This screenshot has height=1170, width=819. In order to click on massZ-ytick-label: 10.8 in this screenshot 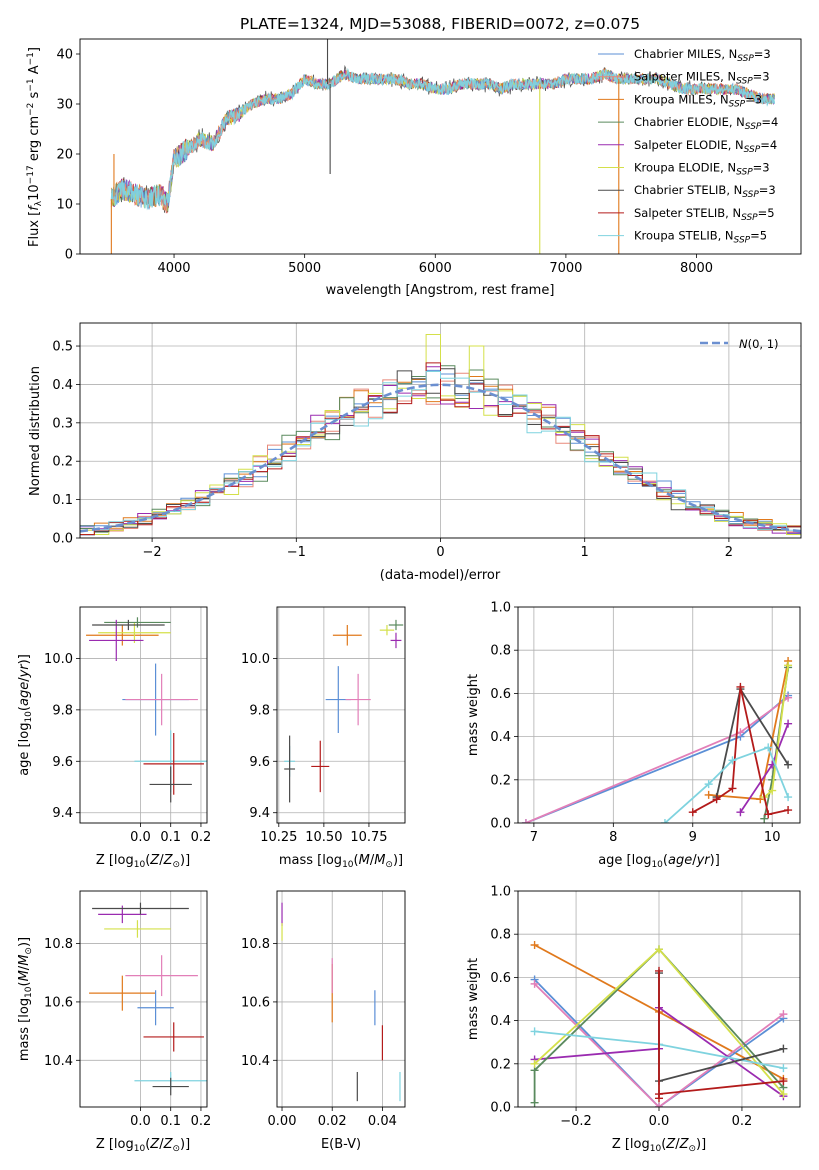, I will do `click(58, 944)`.